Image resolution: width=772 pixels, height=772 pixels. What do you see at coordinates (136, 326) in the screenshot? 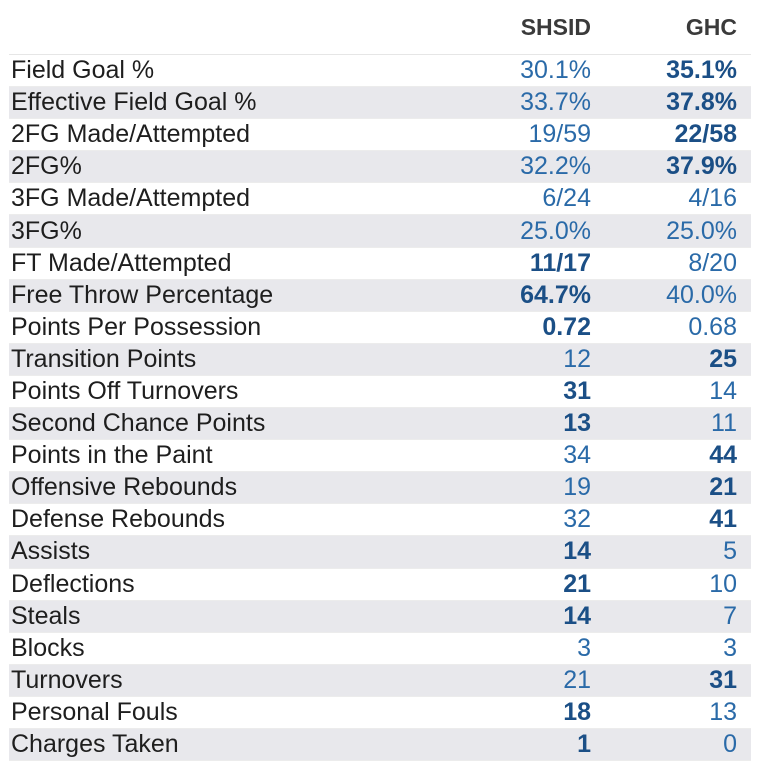
I see `stat-label: Points Per Possession` at bounding box center [136, 326].